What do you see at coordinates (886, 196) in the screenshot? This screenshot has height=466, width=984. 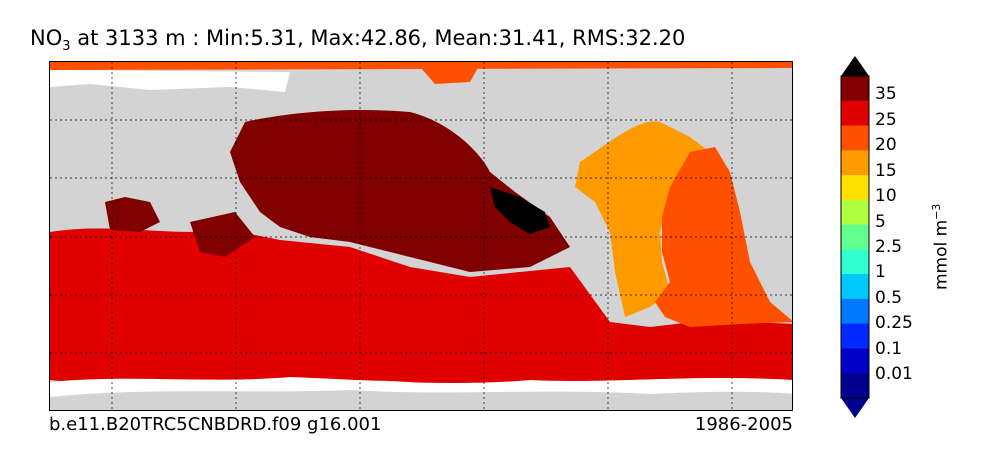 I see `colorbar-label: 10` at bounding box center [886, 196].